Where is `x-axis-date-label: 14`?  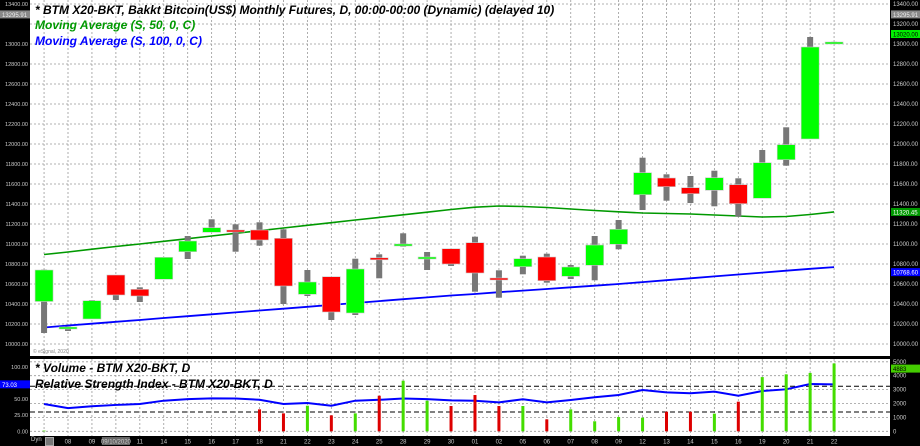 x-axis-date-label: 14 is located at coordinates (690, 443).